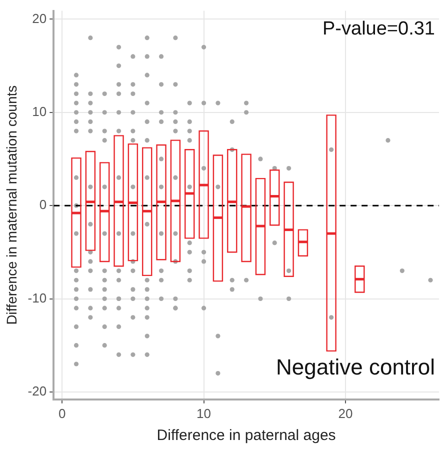  I want to click on y-tick-label: 0, so click(43, 204).